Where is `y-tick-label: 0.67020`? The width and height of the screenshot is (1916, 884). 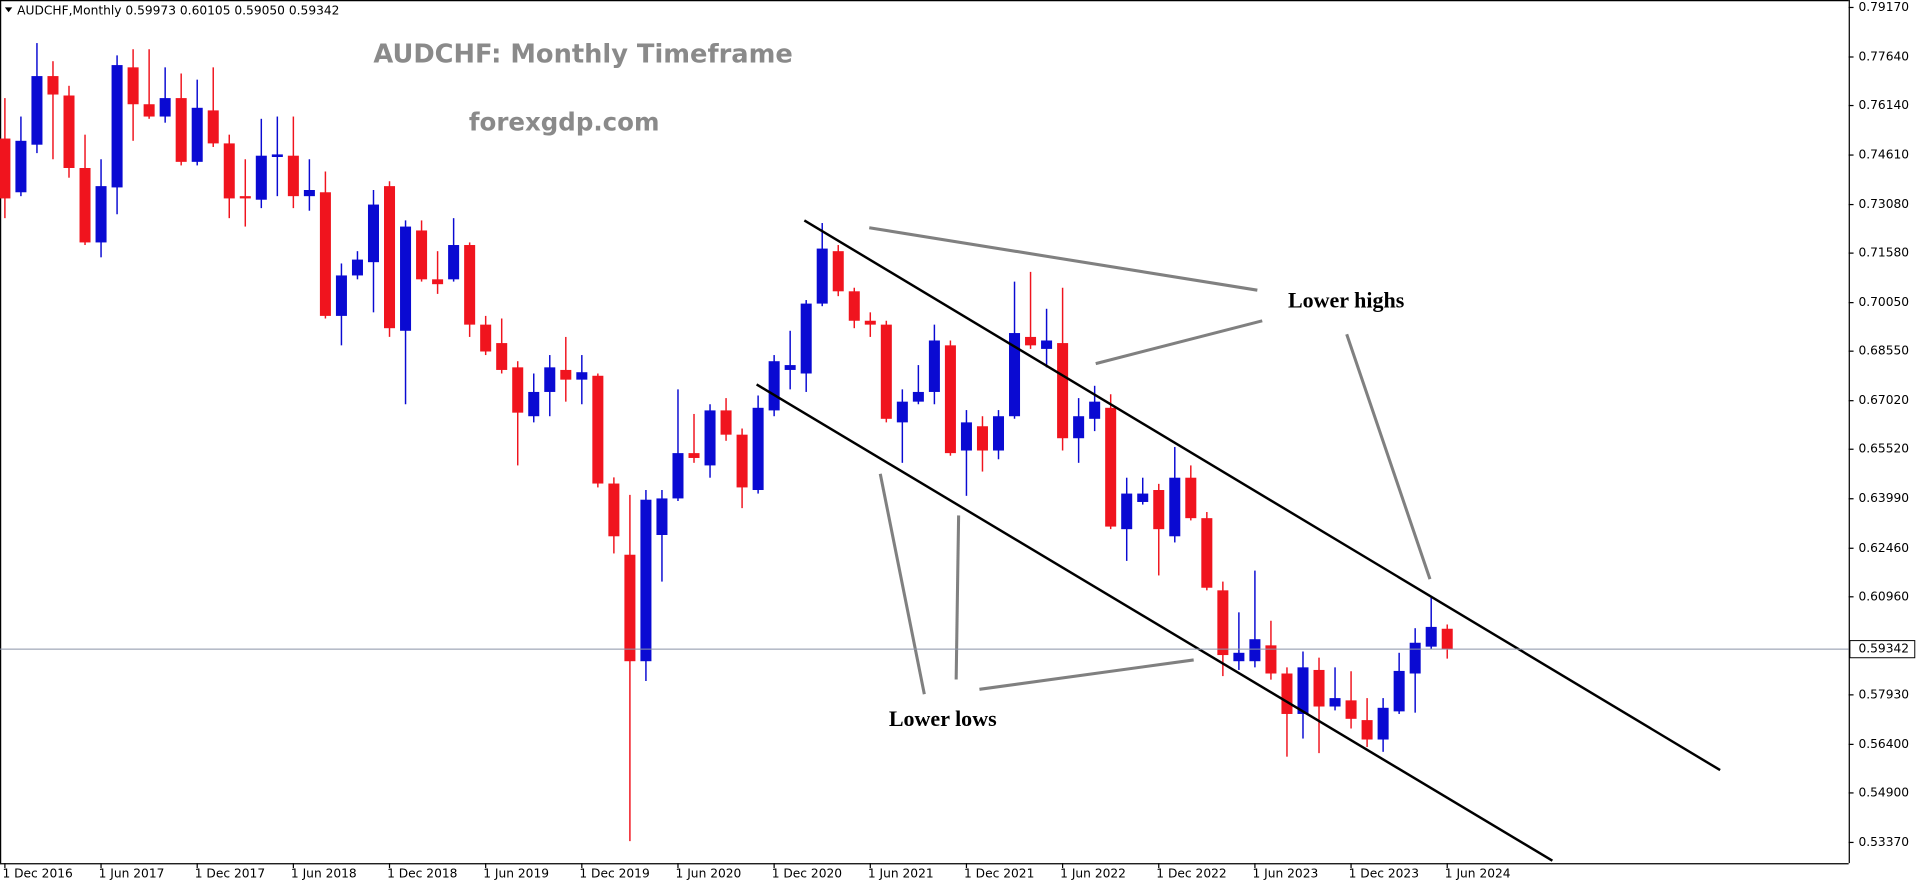
y-tick-label: 0.67020 is located at coordinates (1883, 400).